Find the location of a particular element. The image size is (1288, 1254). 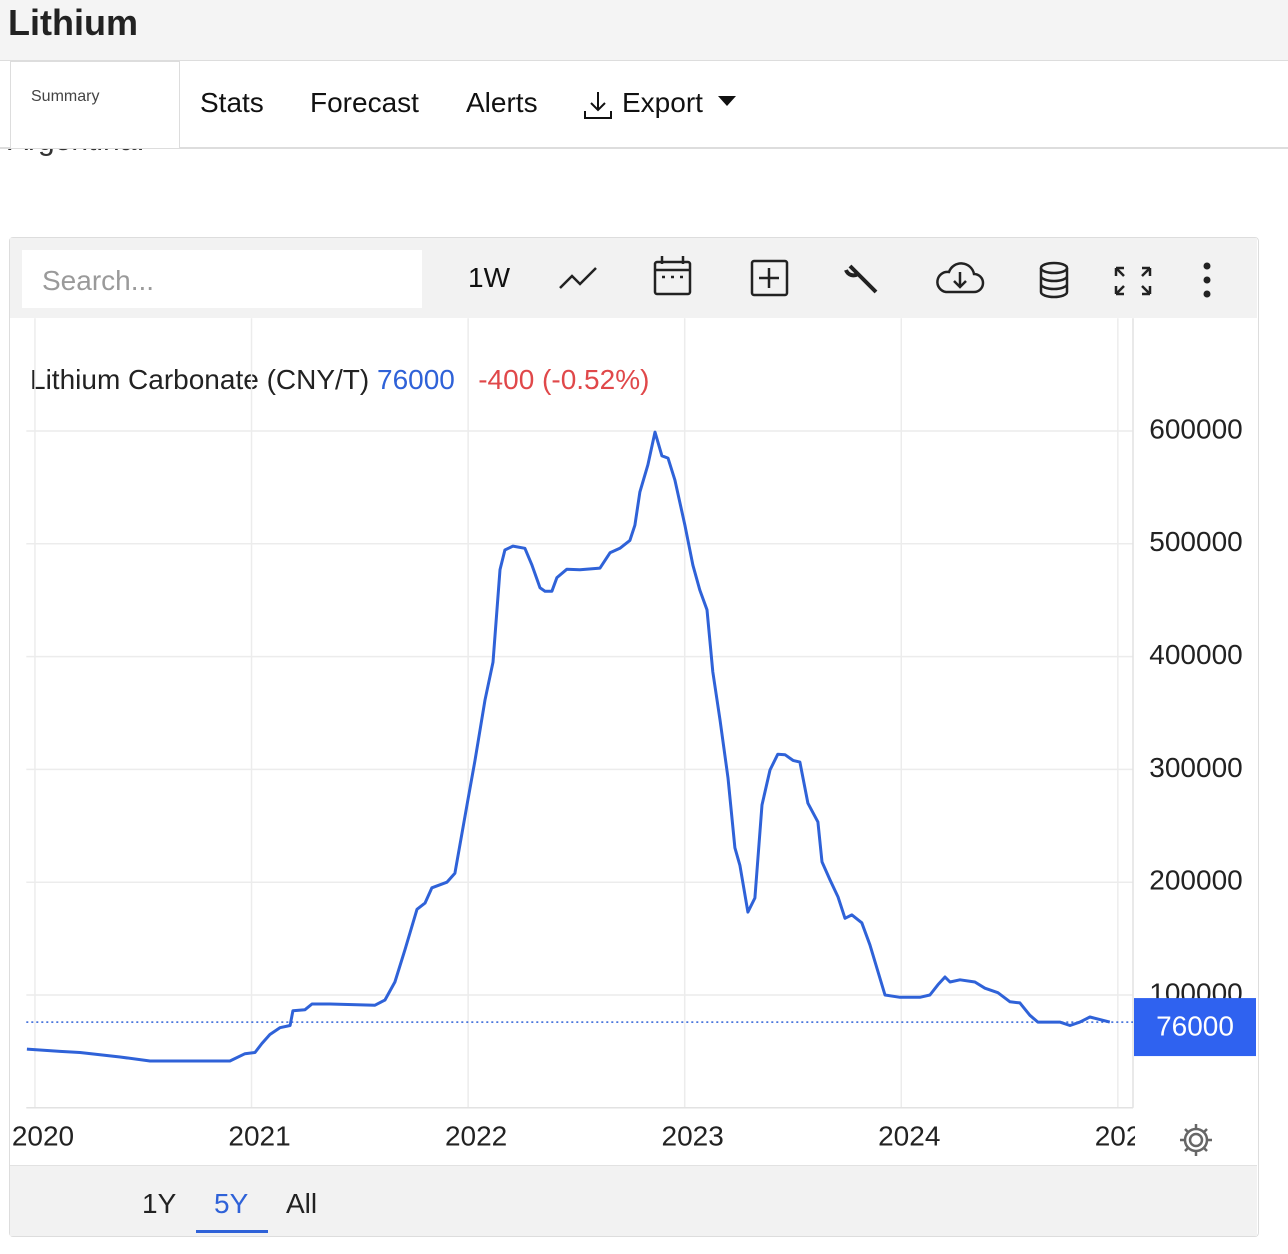

tab: Export is located at coordinates (662, 102).